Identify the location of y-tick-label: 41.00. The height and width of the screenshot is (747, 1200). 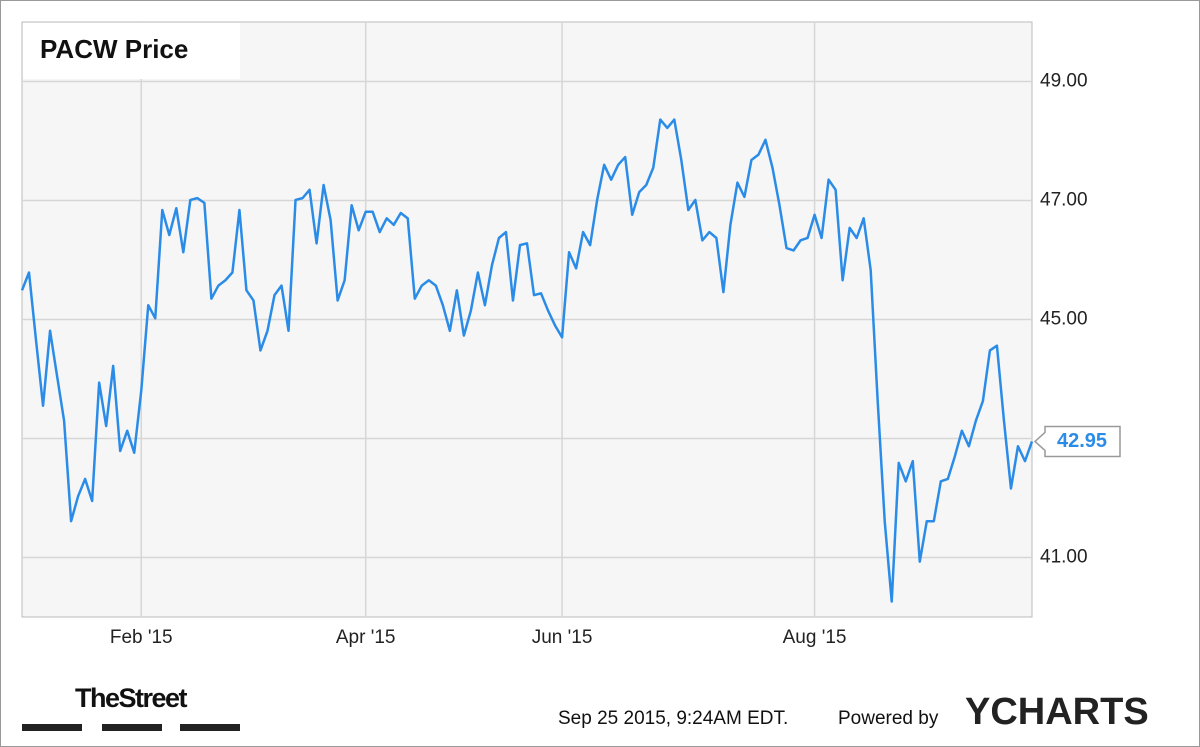
(1064, 557).